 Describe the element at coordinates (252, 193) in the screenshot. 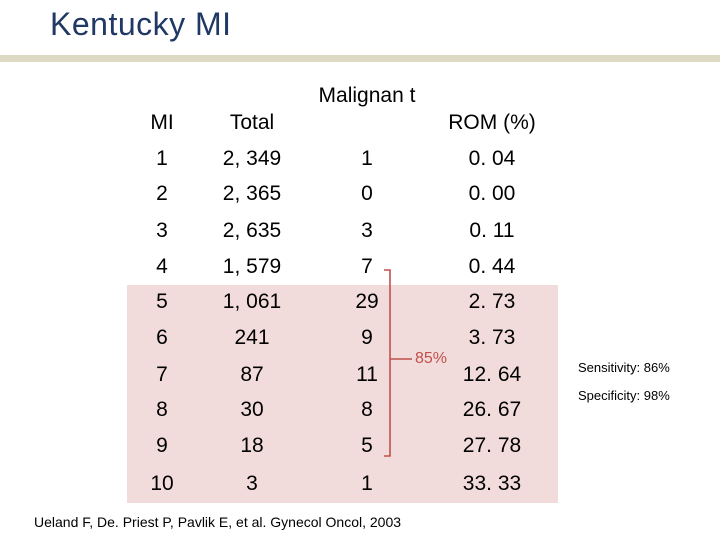

I see `table-cell-total: 2, 365` at that location.